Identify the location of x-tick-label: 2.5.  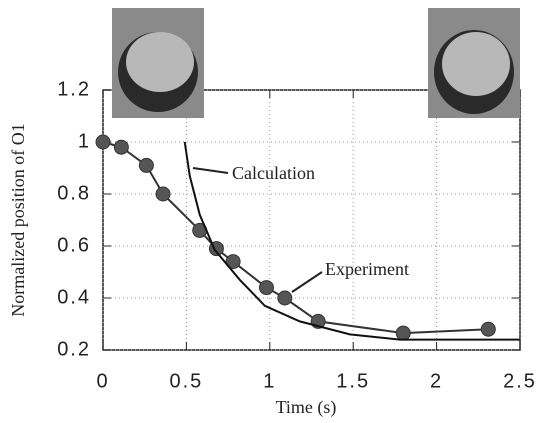
(520, 381).